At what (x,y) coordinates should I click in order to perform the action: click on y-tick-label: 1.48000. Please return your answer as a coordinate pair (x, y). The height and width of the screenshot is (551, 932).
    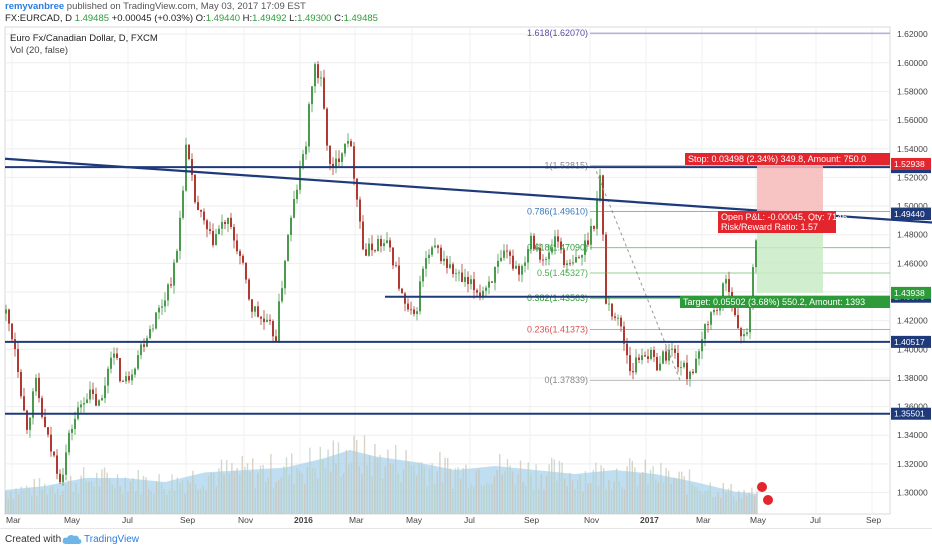
    Looking at the image, I should click on (912, 235).